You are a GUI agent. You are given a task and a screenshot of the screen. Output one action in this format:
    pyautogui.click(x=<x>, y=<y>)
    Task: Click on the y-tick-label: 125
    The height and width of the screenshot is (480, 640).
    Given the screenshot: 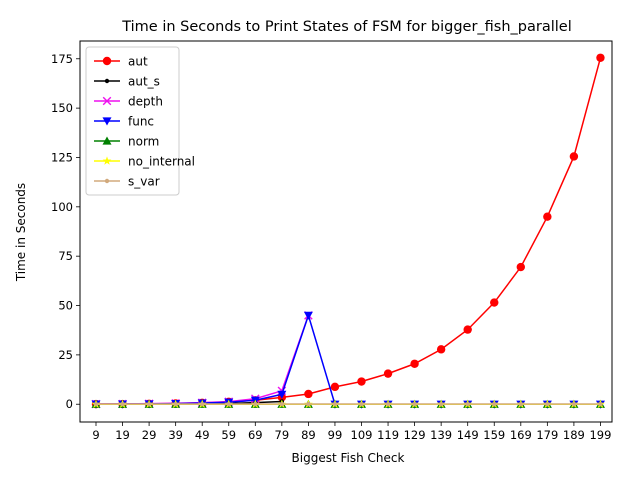 What is the action you would take?
    pyautogui.click(x=62, y=157)
    